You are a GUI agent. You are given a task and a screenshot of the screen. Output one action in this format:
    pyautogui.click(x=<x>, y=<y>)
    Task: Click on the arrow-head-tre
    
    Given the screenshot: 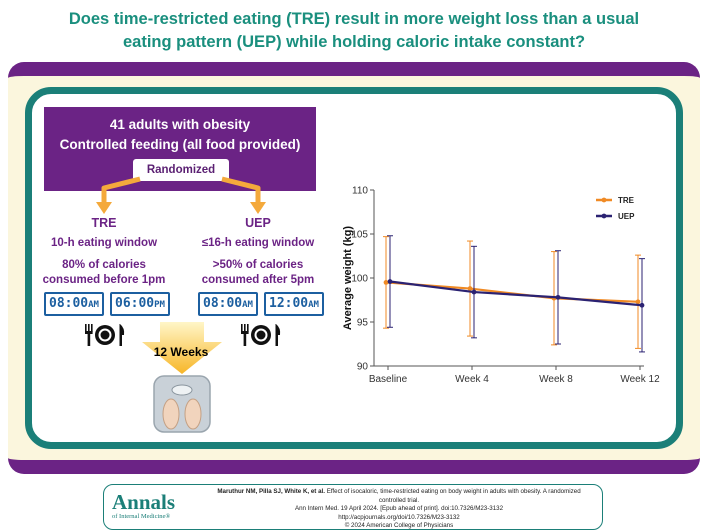 What is the action you would take?
    pyautogui.click(x=104, y=208)
    